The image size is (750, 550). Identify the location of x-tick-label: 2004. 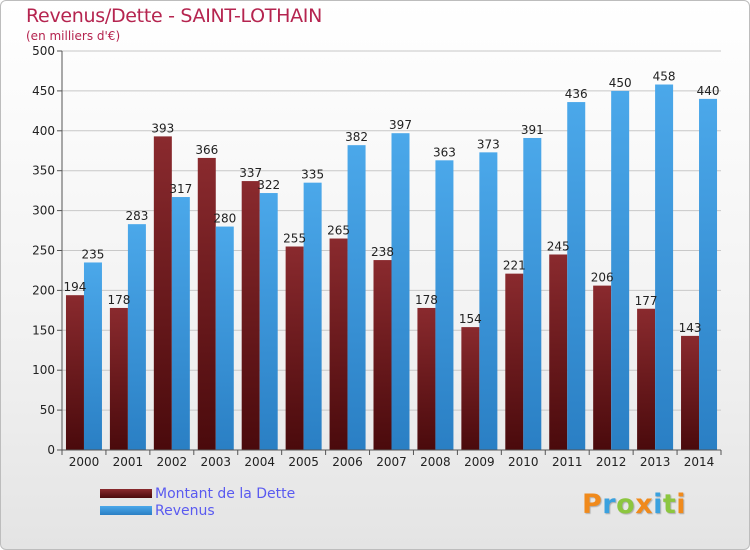
(259, 462).